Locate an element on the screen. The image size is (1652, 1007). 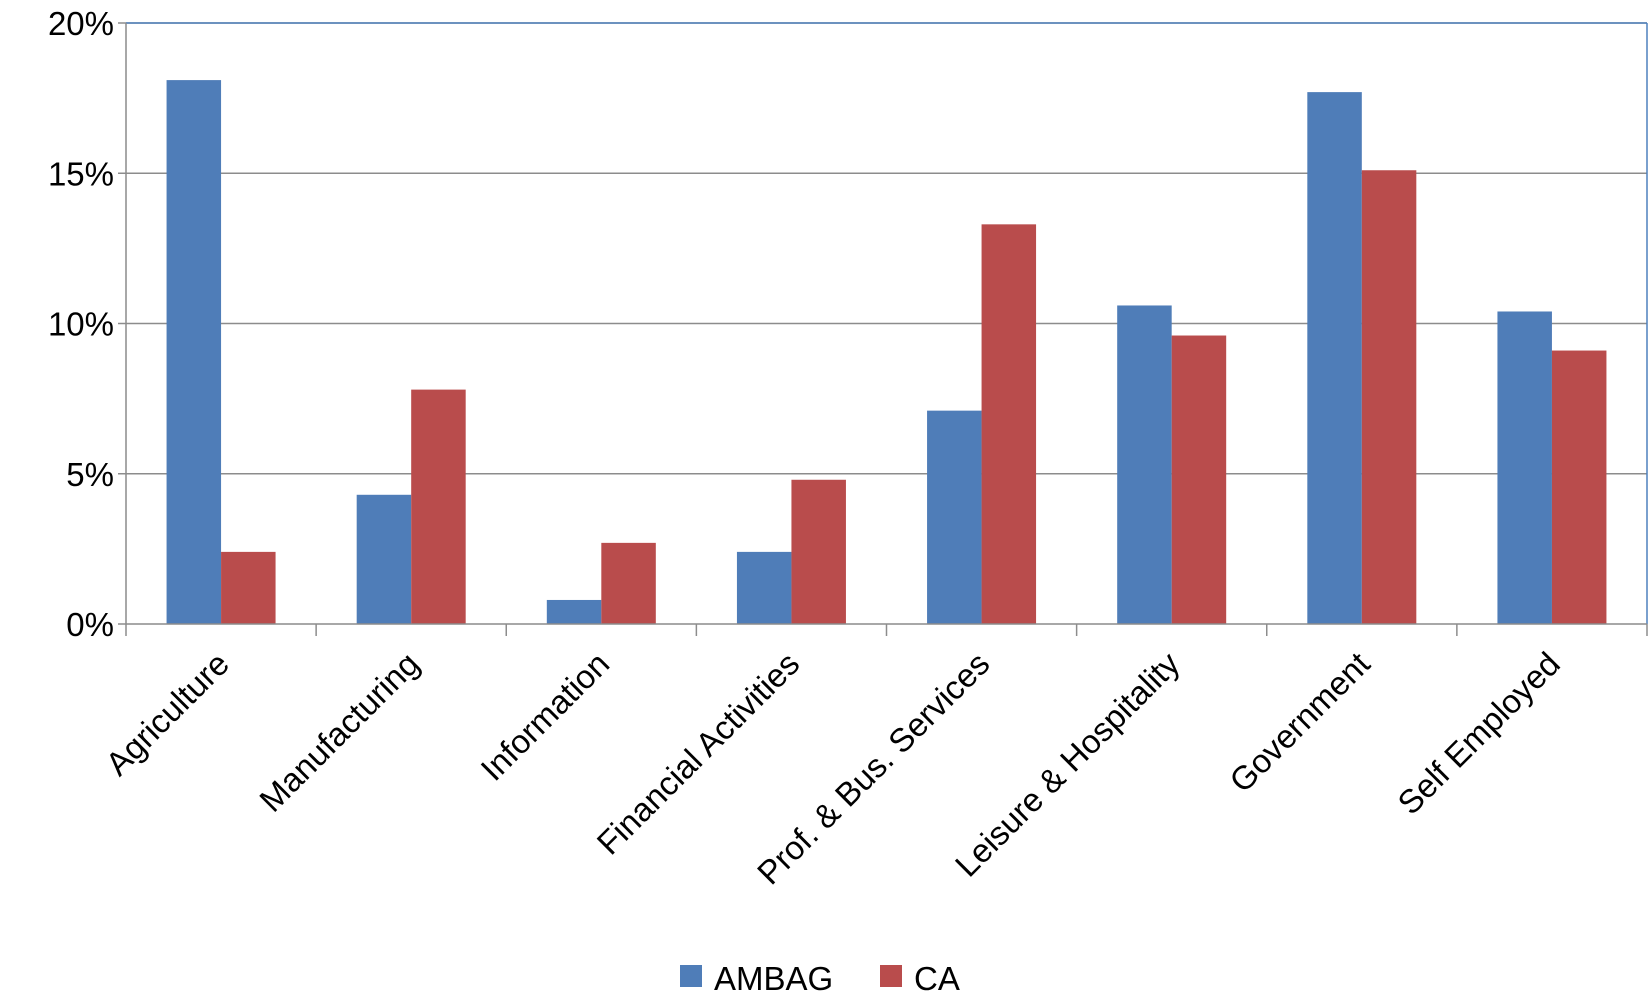
legend: AMBAG CA is located at coordinates (820, 978).